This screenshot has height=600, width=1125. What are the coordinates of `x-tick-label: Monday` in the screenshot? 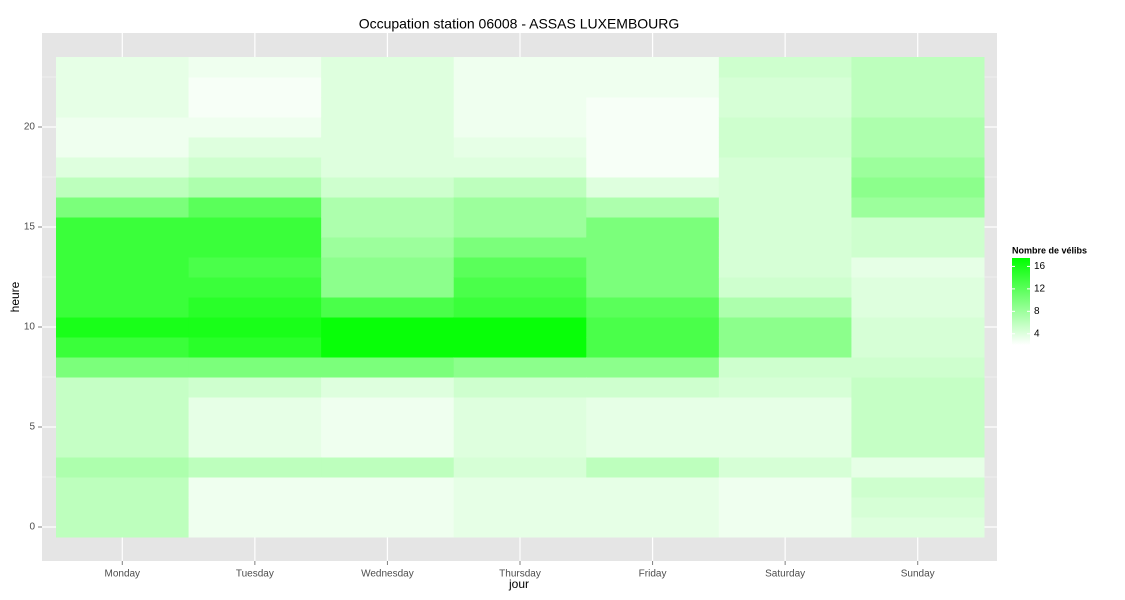 It's located at (122, 574).